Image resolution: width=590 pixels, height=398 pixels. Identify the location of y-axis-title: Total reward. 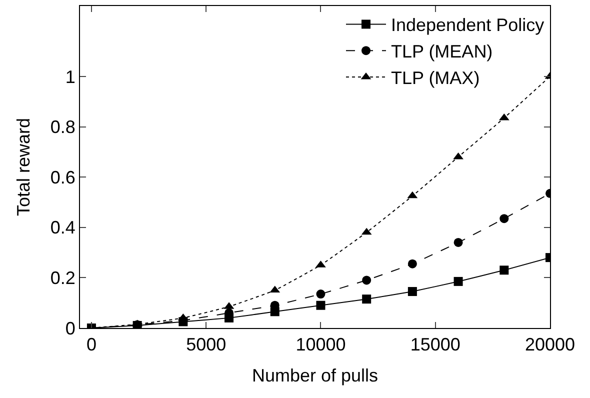
(24, 167).